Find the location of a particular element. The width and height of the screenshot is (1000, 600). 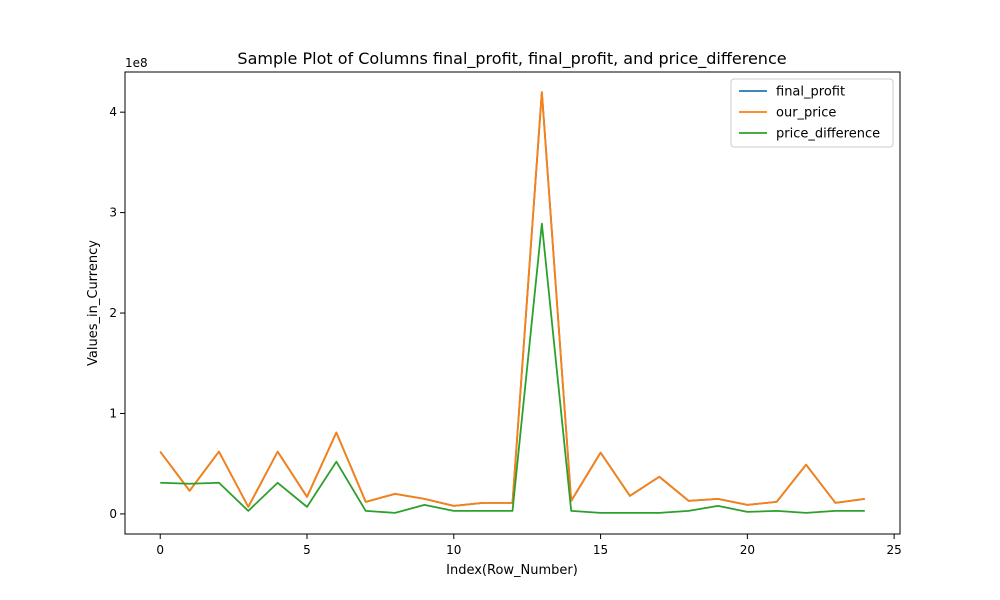

y-axis-ticks: 0 1 2 3 4 is located at coordinates (117, 313).